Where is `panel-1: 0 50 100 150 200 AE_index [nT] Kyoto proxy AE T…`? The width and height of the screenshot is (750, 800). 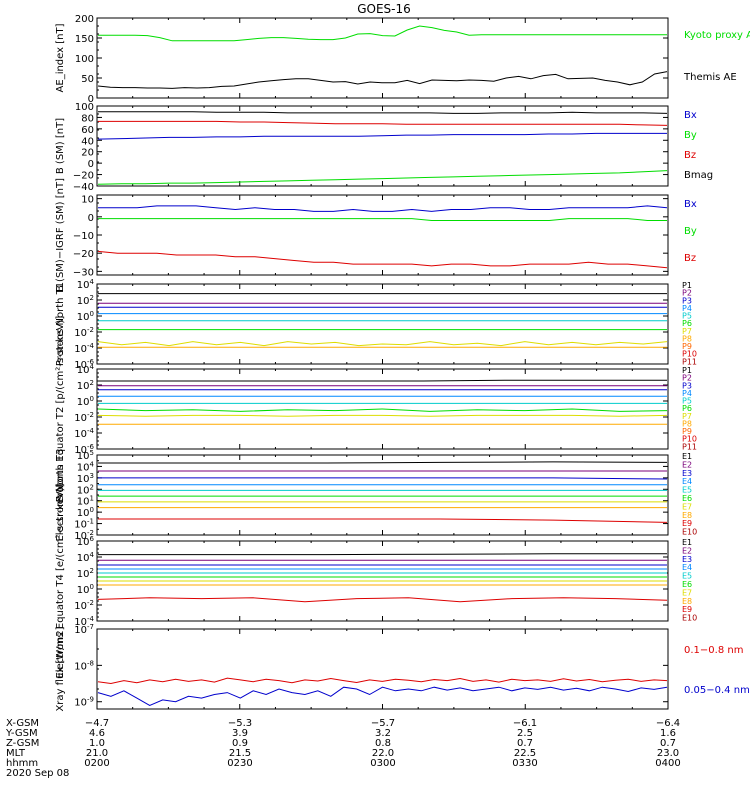 panel-1: 0 50 100 150 200 AE_index [nT] Kyoto proxy AE T… is located at coordinates (402, 59).